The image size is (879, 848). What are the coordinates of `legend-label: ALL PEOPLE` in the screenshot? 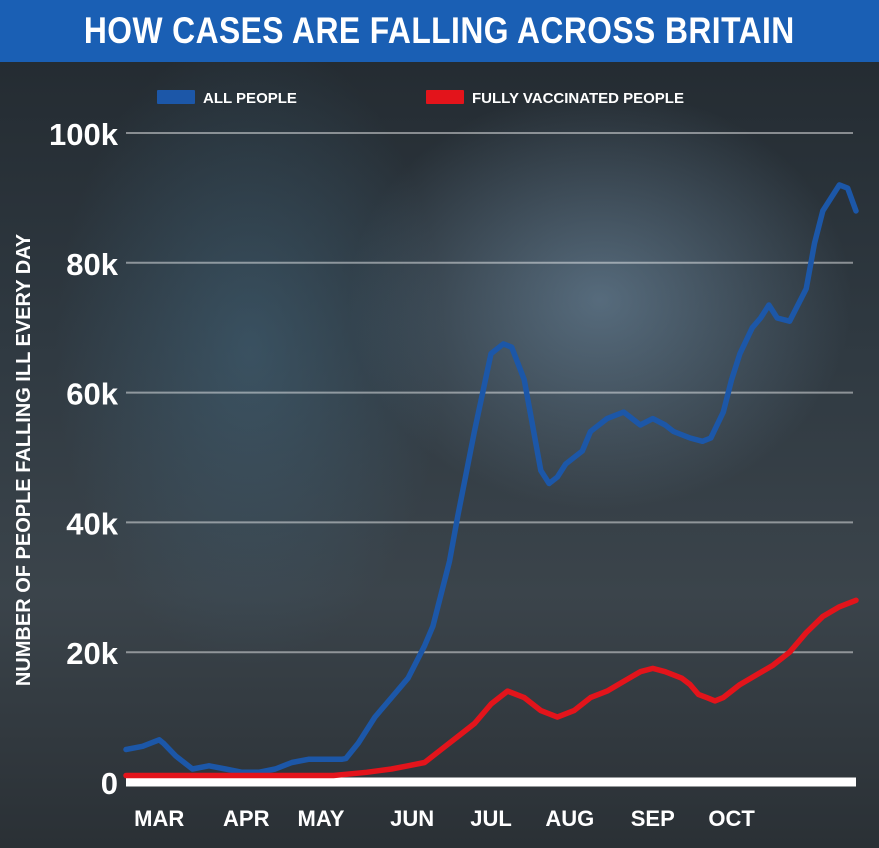 It's located at (250, 98).